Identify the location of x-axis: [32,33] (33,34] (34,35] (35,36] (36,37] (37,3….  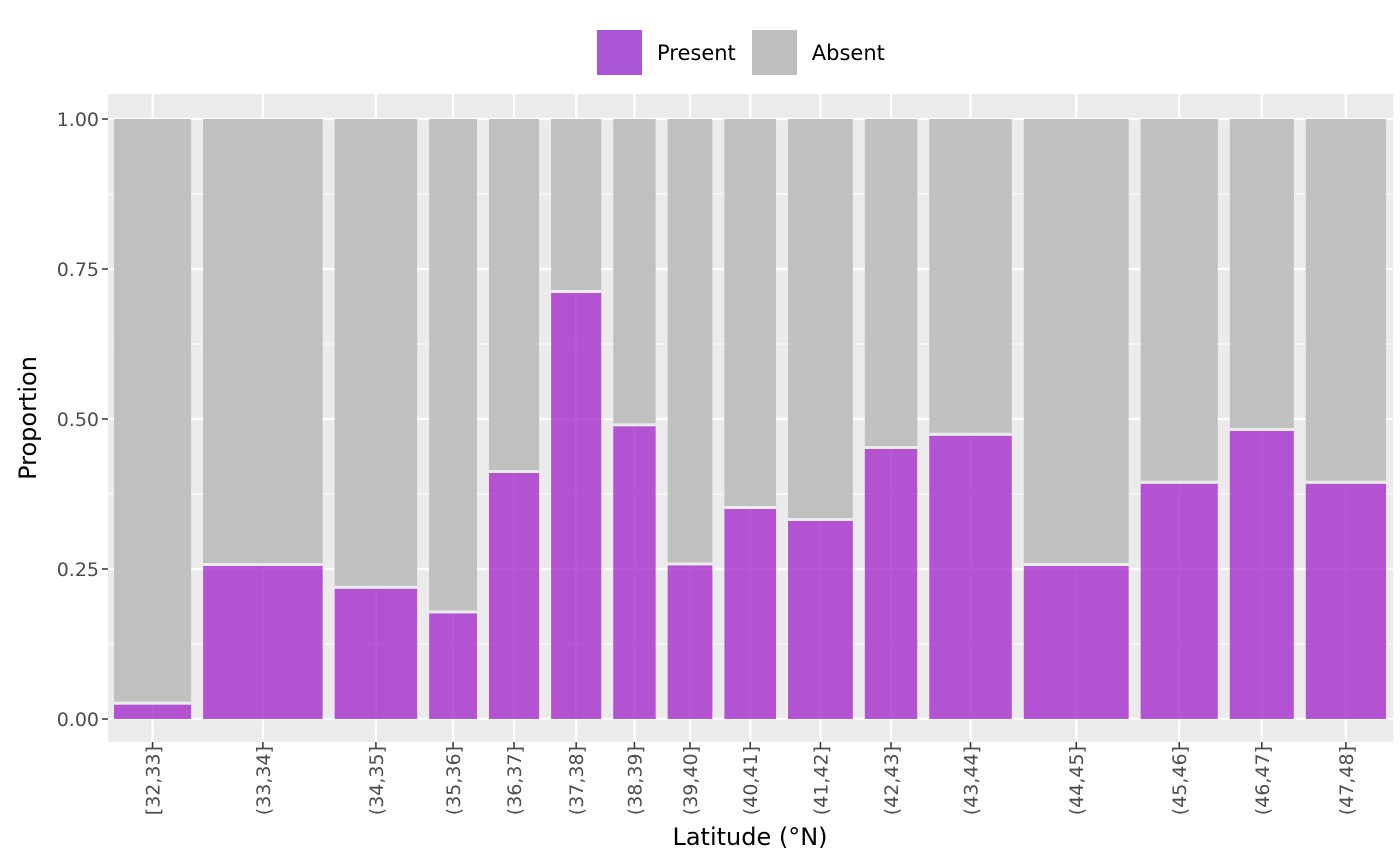
(750, 778).